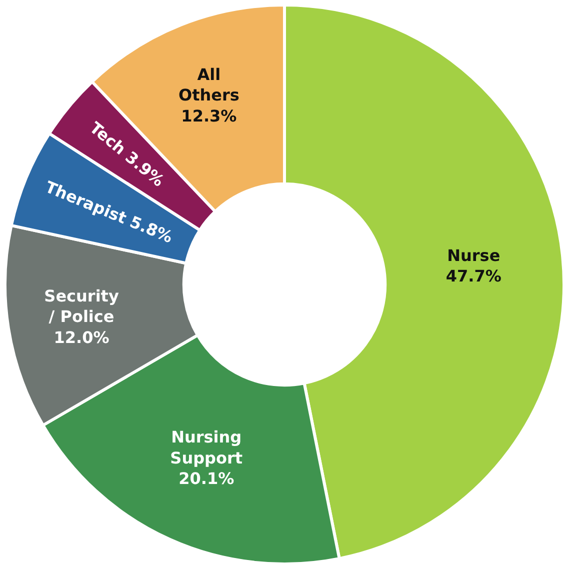 This screenshot has width=569, height=569. What do you see at coordinates (209, 116) in the screenshot?
I see `data-label: 12.3%` at bounding box center [209, 116].